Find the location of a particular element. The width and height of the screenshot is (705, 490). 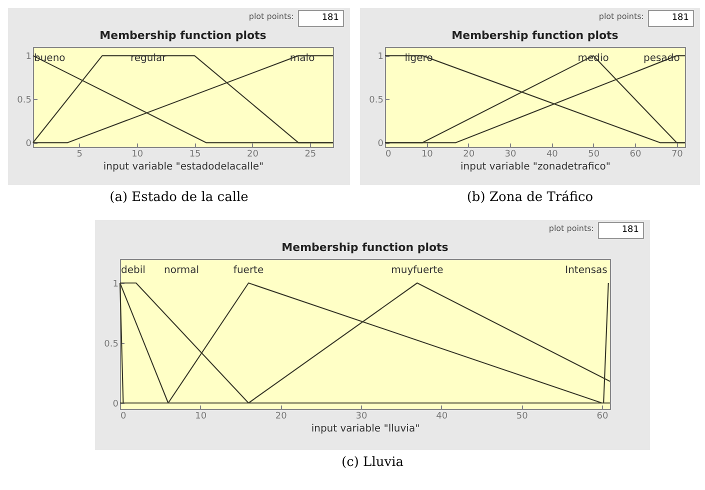

series-label: fuerte is located at coordinates (248, 270).